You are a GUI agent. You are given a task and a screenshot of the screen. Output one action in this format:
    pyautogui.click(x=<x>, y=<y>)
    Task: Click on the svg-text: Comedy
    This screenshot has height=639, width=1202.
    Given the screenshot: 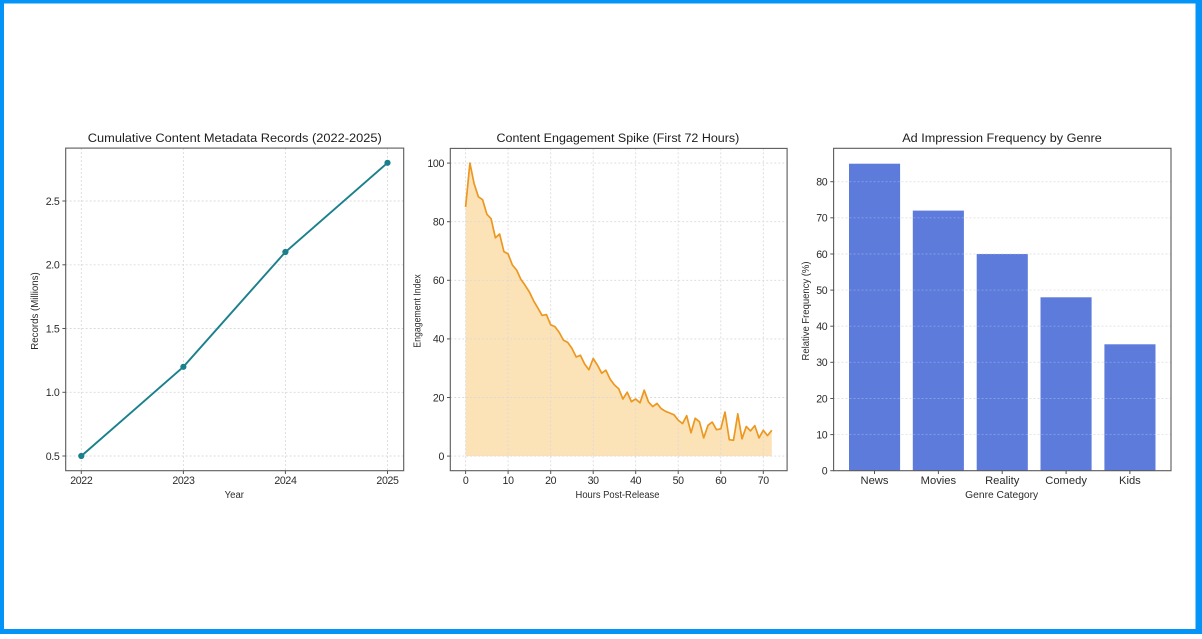 What is the action you would take?
    pyautogui.click(x=1066, y=481)
    